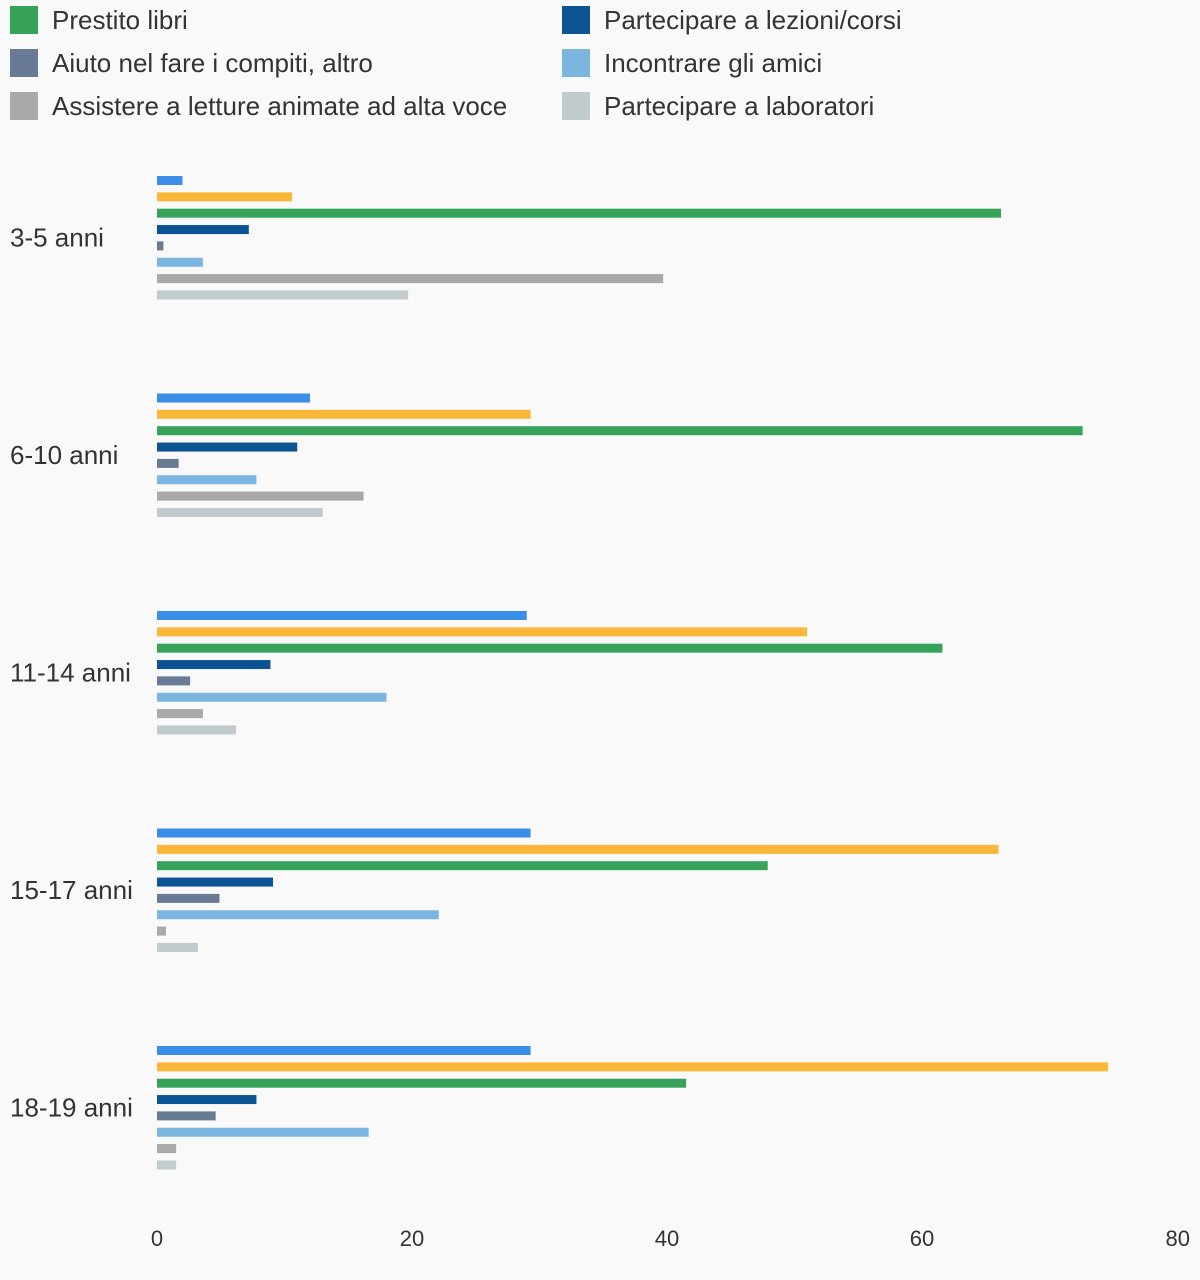  Describe the element at coordinates (504, 890) in the screenshot. I see `category-group-15-17-anni: 15-17 anni` at that location.